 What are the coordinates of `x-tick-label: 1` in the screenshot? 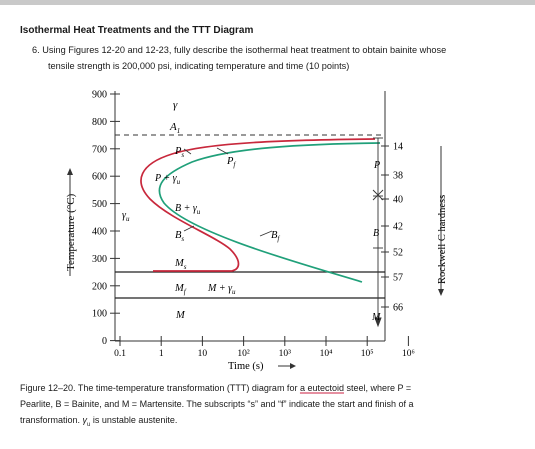 It's located at (161, 354).